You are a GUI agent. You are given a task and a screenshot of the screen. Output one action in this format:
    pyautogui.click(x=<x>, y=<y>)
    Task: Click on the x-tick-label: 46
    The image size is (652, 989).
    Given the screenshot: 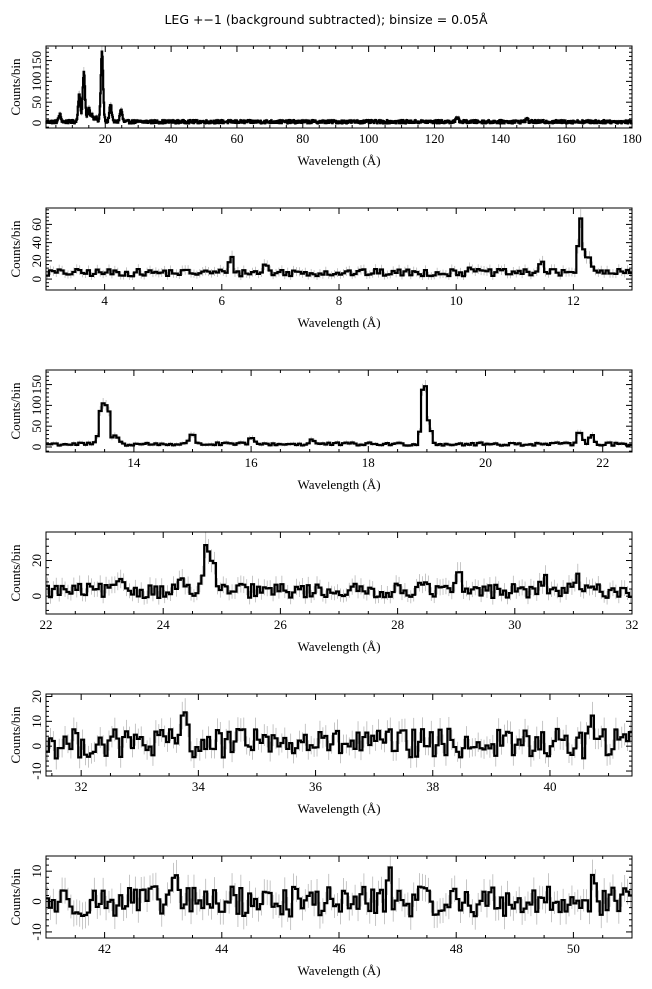 What is the action you would take?
    pyautogui.click(x=340, y=948)
    